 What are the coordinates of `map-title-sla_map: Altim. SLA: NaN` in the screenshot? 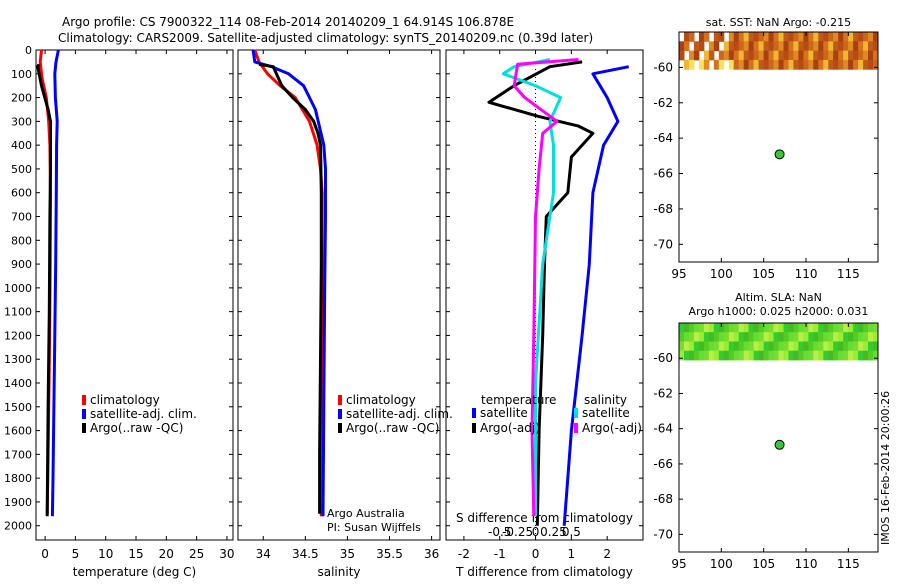 It's located at (778, 297).